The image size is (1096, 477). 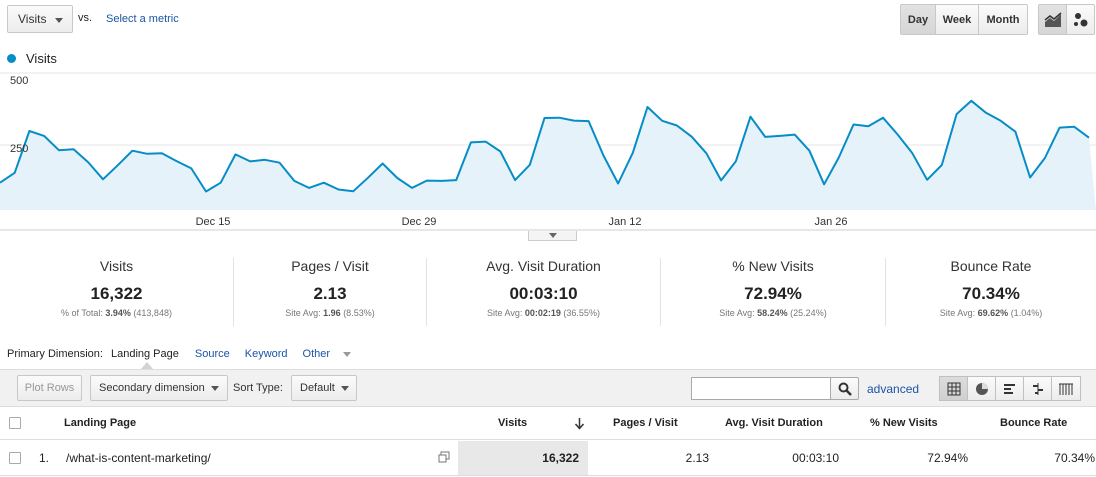 I want to click on scorecard-value: 72.94%, so click(x=773, y=293).